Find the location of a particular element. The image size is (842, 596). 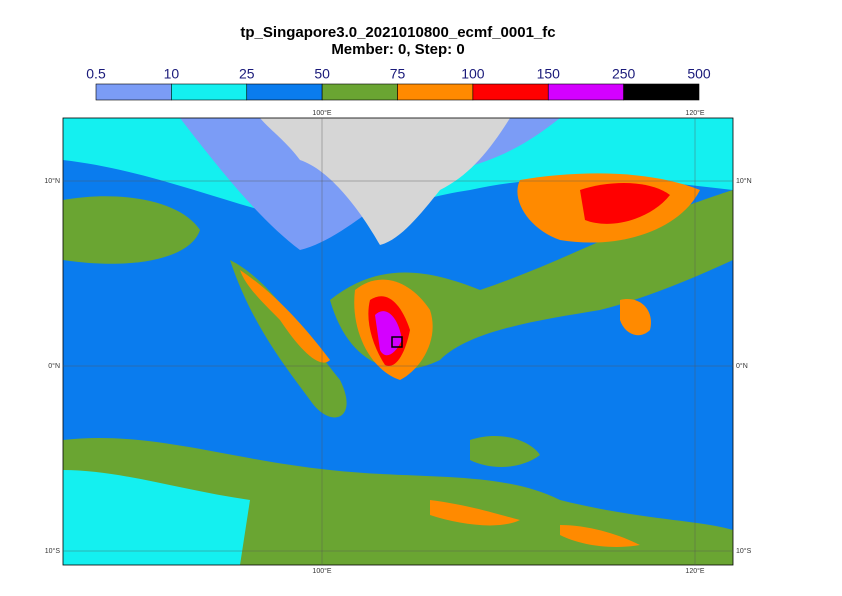

colorbar-label: 250 is located at coordinates (624, 74).